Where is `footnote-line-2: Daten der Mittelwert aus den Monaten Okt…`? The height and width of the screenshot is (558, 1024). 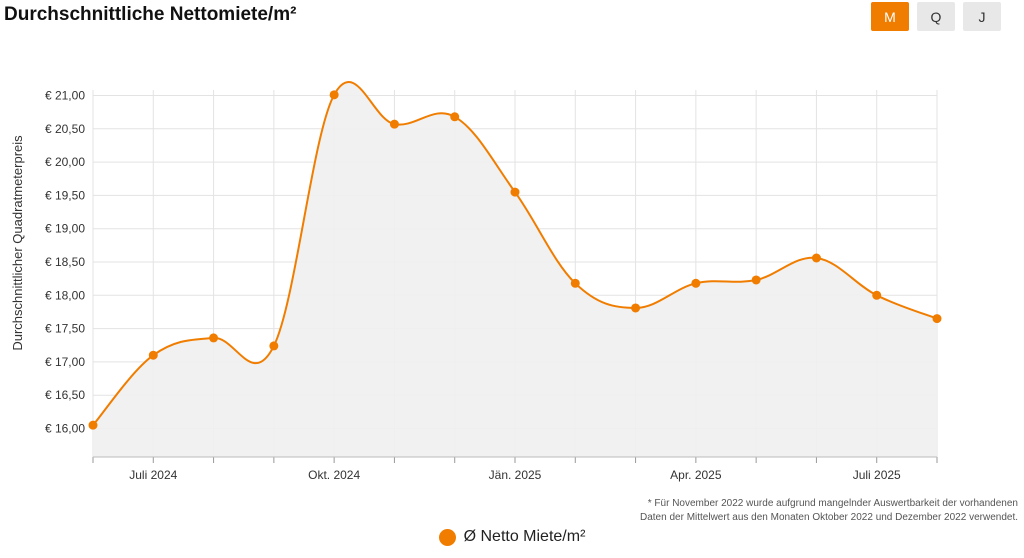 footnote-line-2: Daten der Mittelwert aus den Monaten Okt… is located at coordinates (829, 517).